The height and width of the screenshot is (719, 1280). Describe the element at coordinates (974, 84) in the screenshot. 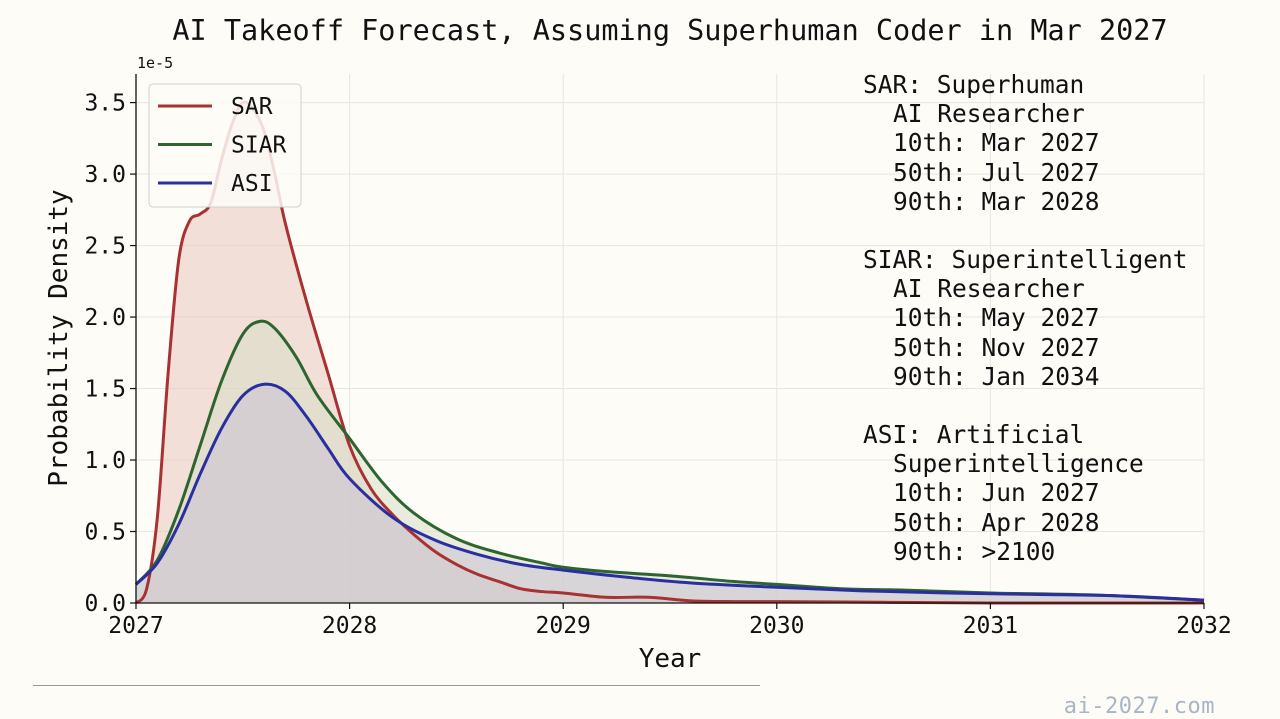

I see `annotation-heading: SAR: Superhuman` at that location.